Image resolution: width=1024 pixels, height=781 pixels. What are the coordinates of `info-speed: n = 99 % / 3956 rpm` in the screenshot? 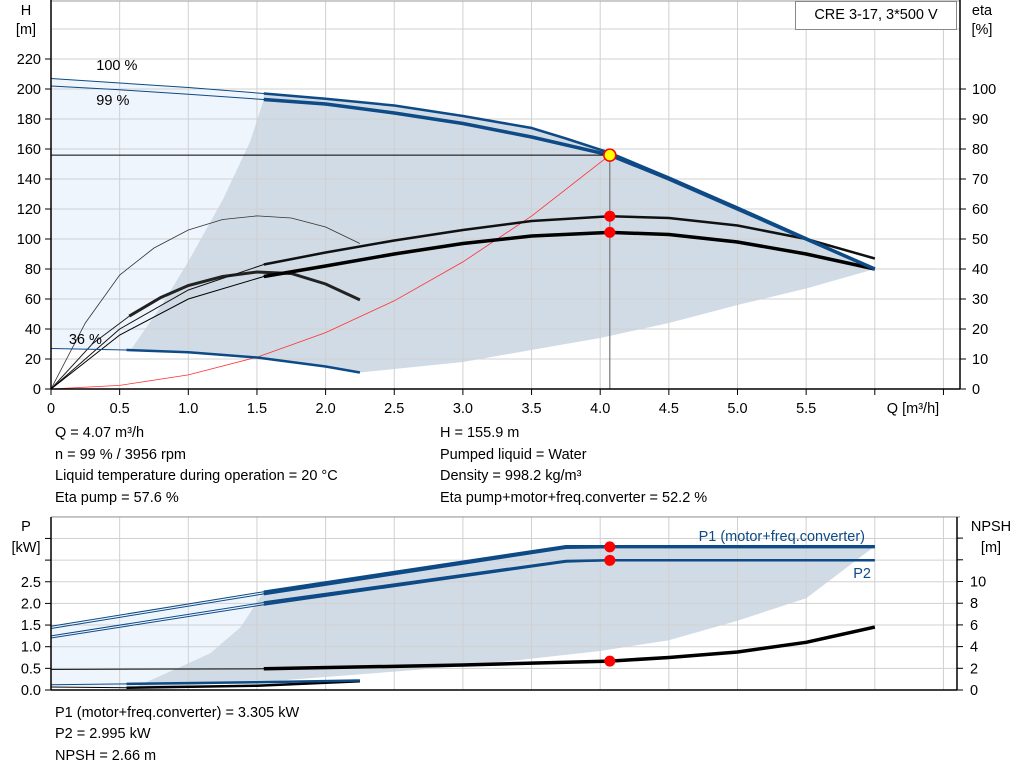 It's located at (120, 455).